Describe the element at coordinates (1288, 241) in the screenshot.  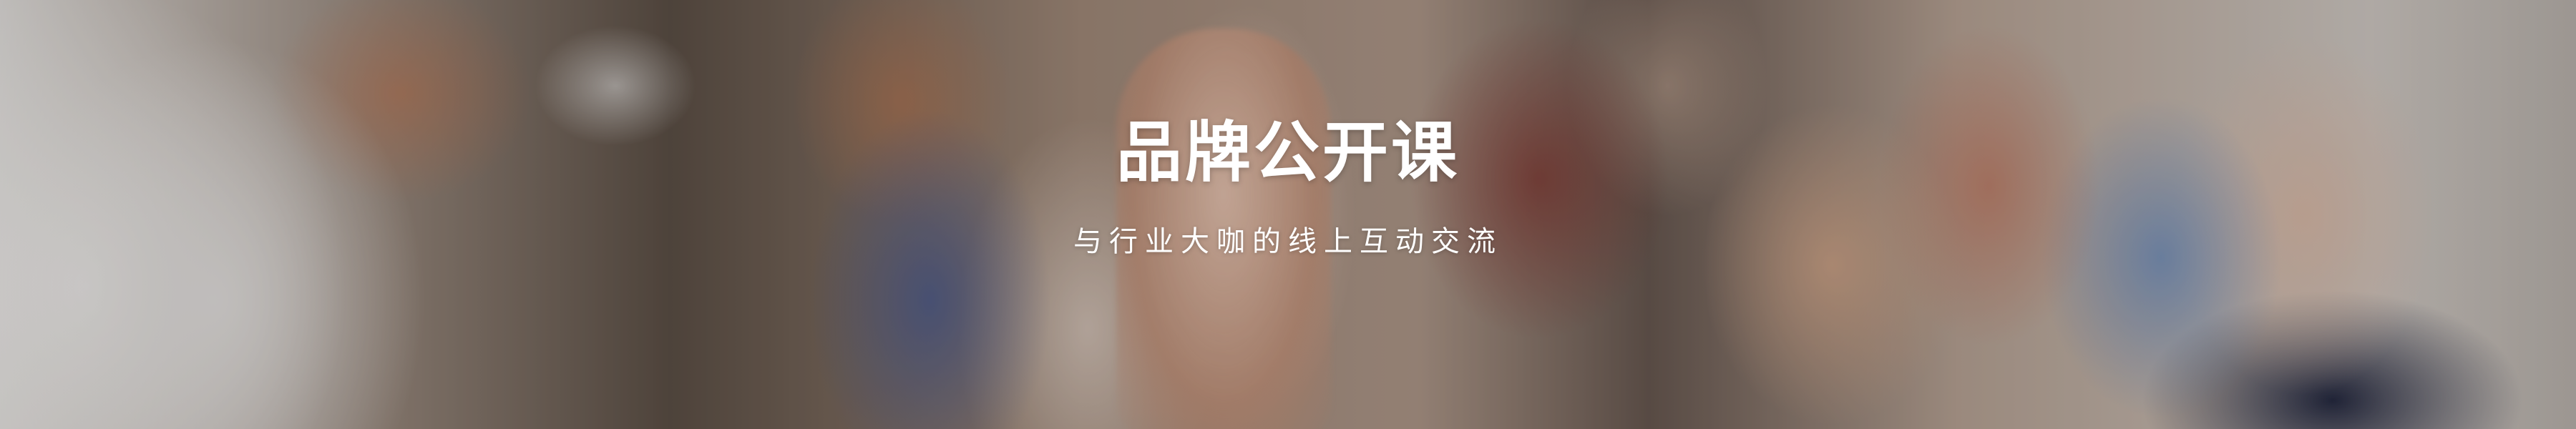
I see `banner-subtitle: 与行业大咖的线上互动交流` at that location.